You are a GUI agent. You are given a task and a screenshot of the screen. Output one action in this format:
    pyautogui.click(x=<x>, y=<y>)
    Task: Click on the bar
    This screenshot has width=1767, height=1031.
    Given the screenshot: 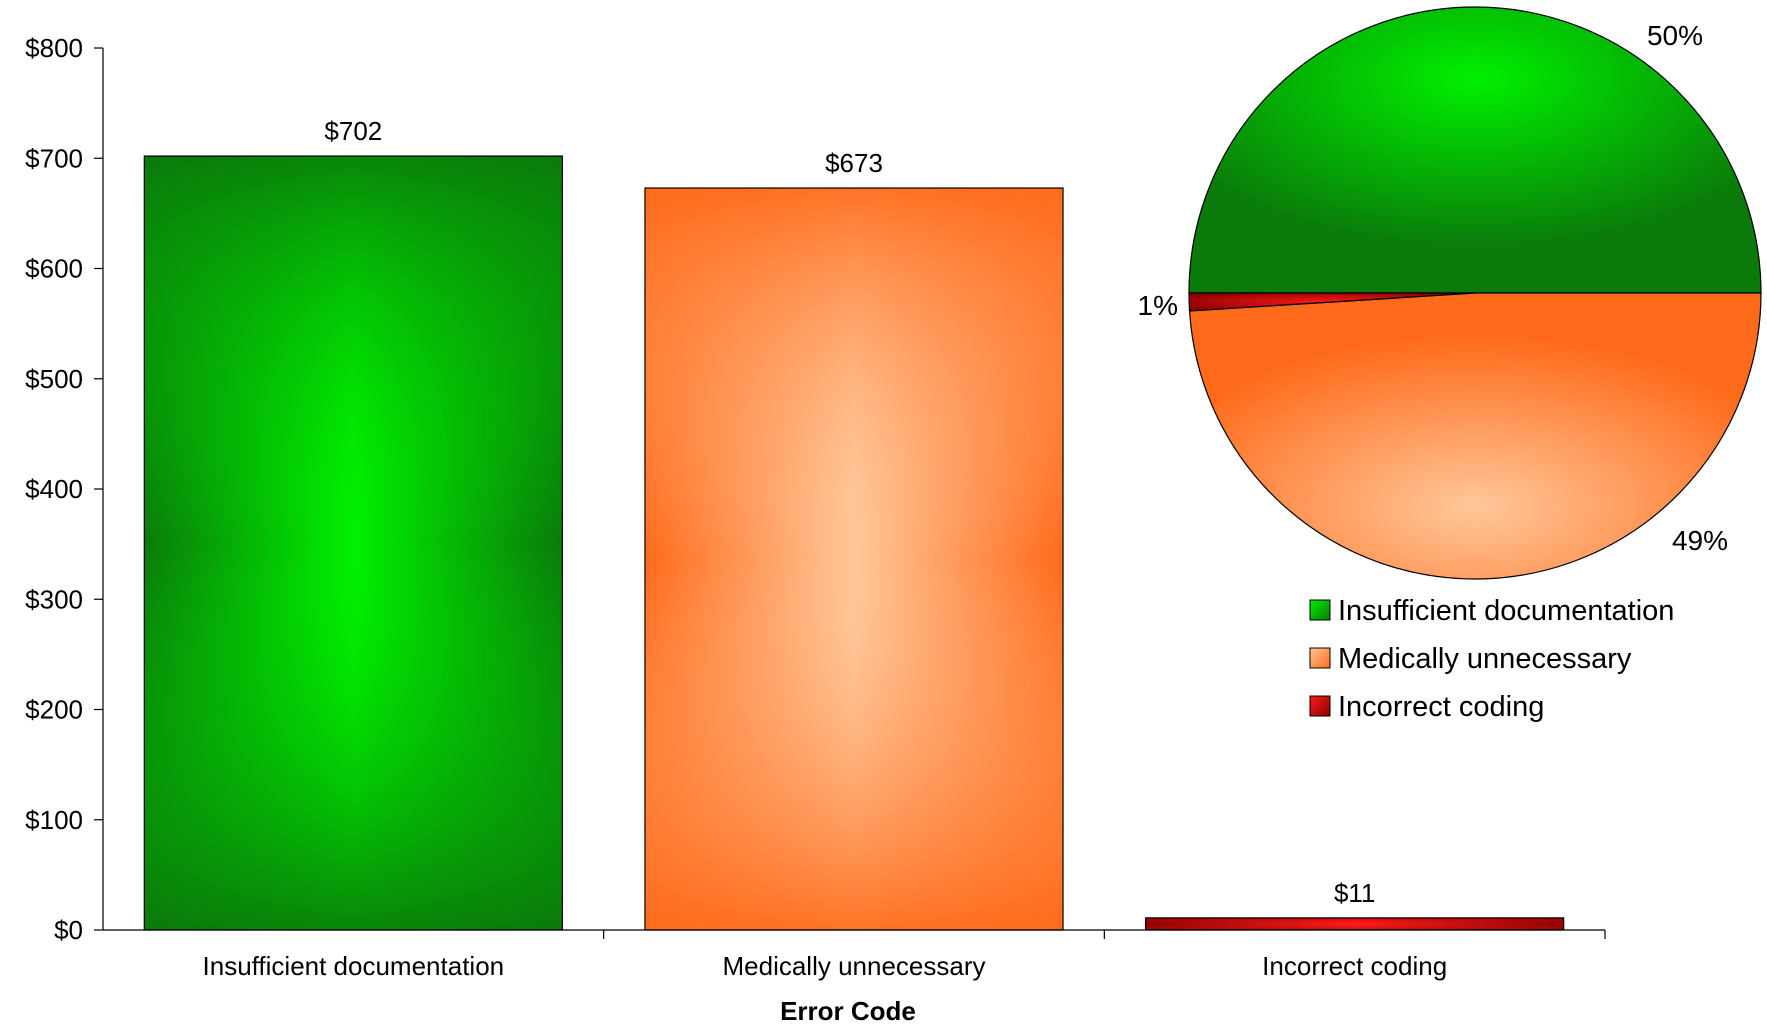 What is the action you would take?
    pyautogui.click(x=1355, y=924)
    